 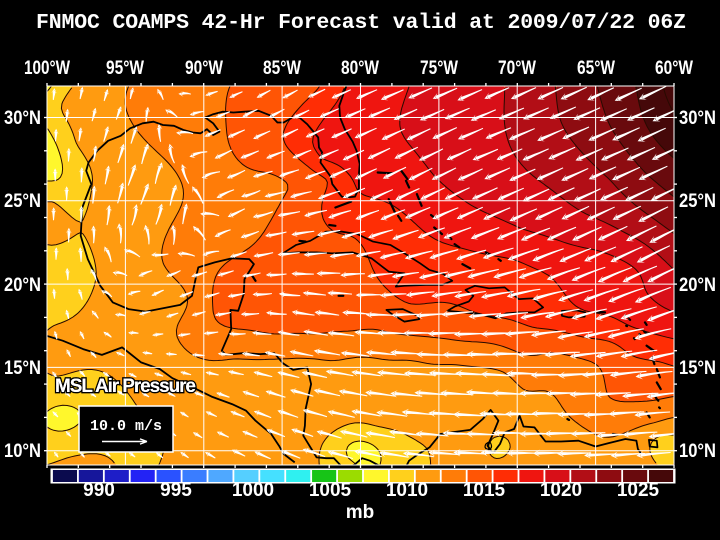 What do you see at coordinates (176, 490) in the screenshot?
I see `svg-text: 995` at bounding box center [176, 490].